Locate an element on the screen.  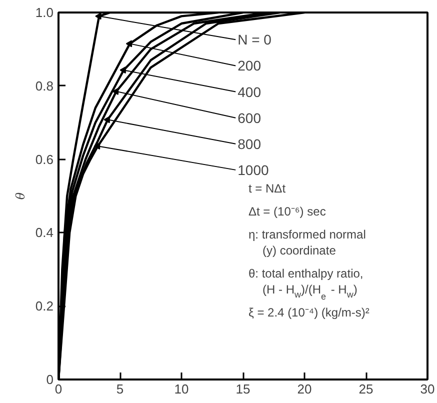
text: 400 is located at coordinates (250, 92).